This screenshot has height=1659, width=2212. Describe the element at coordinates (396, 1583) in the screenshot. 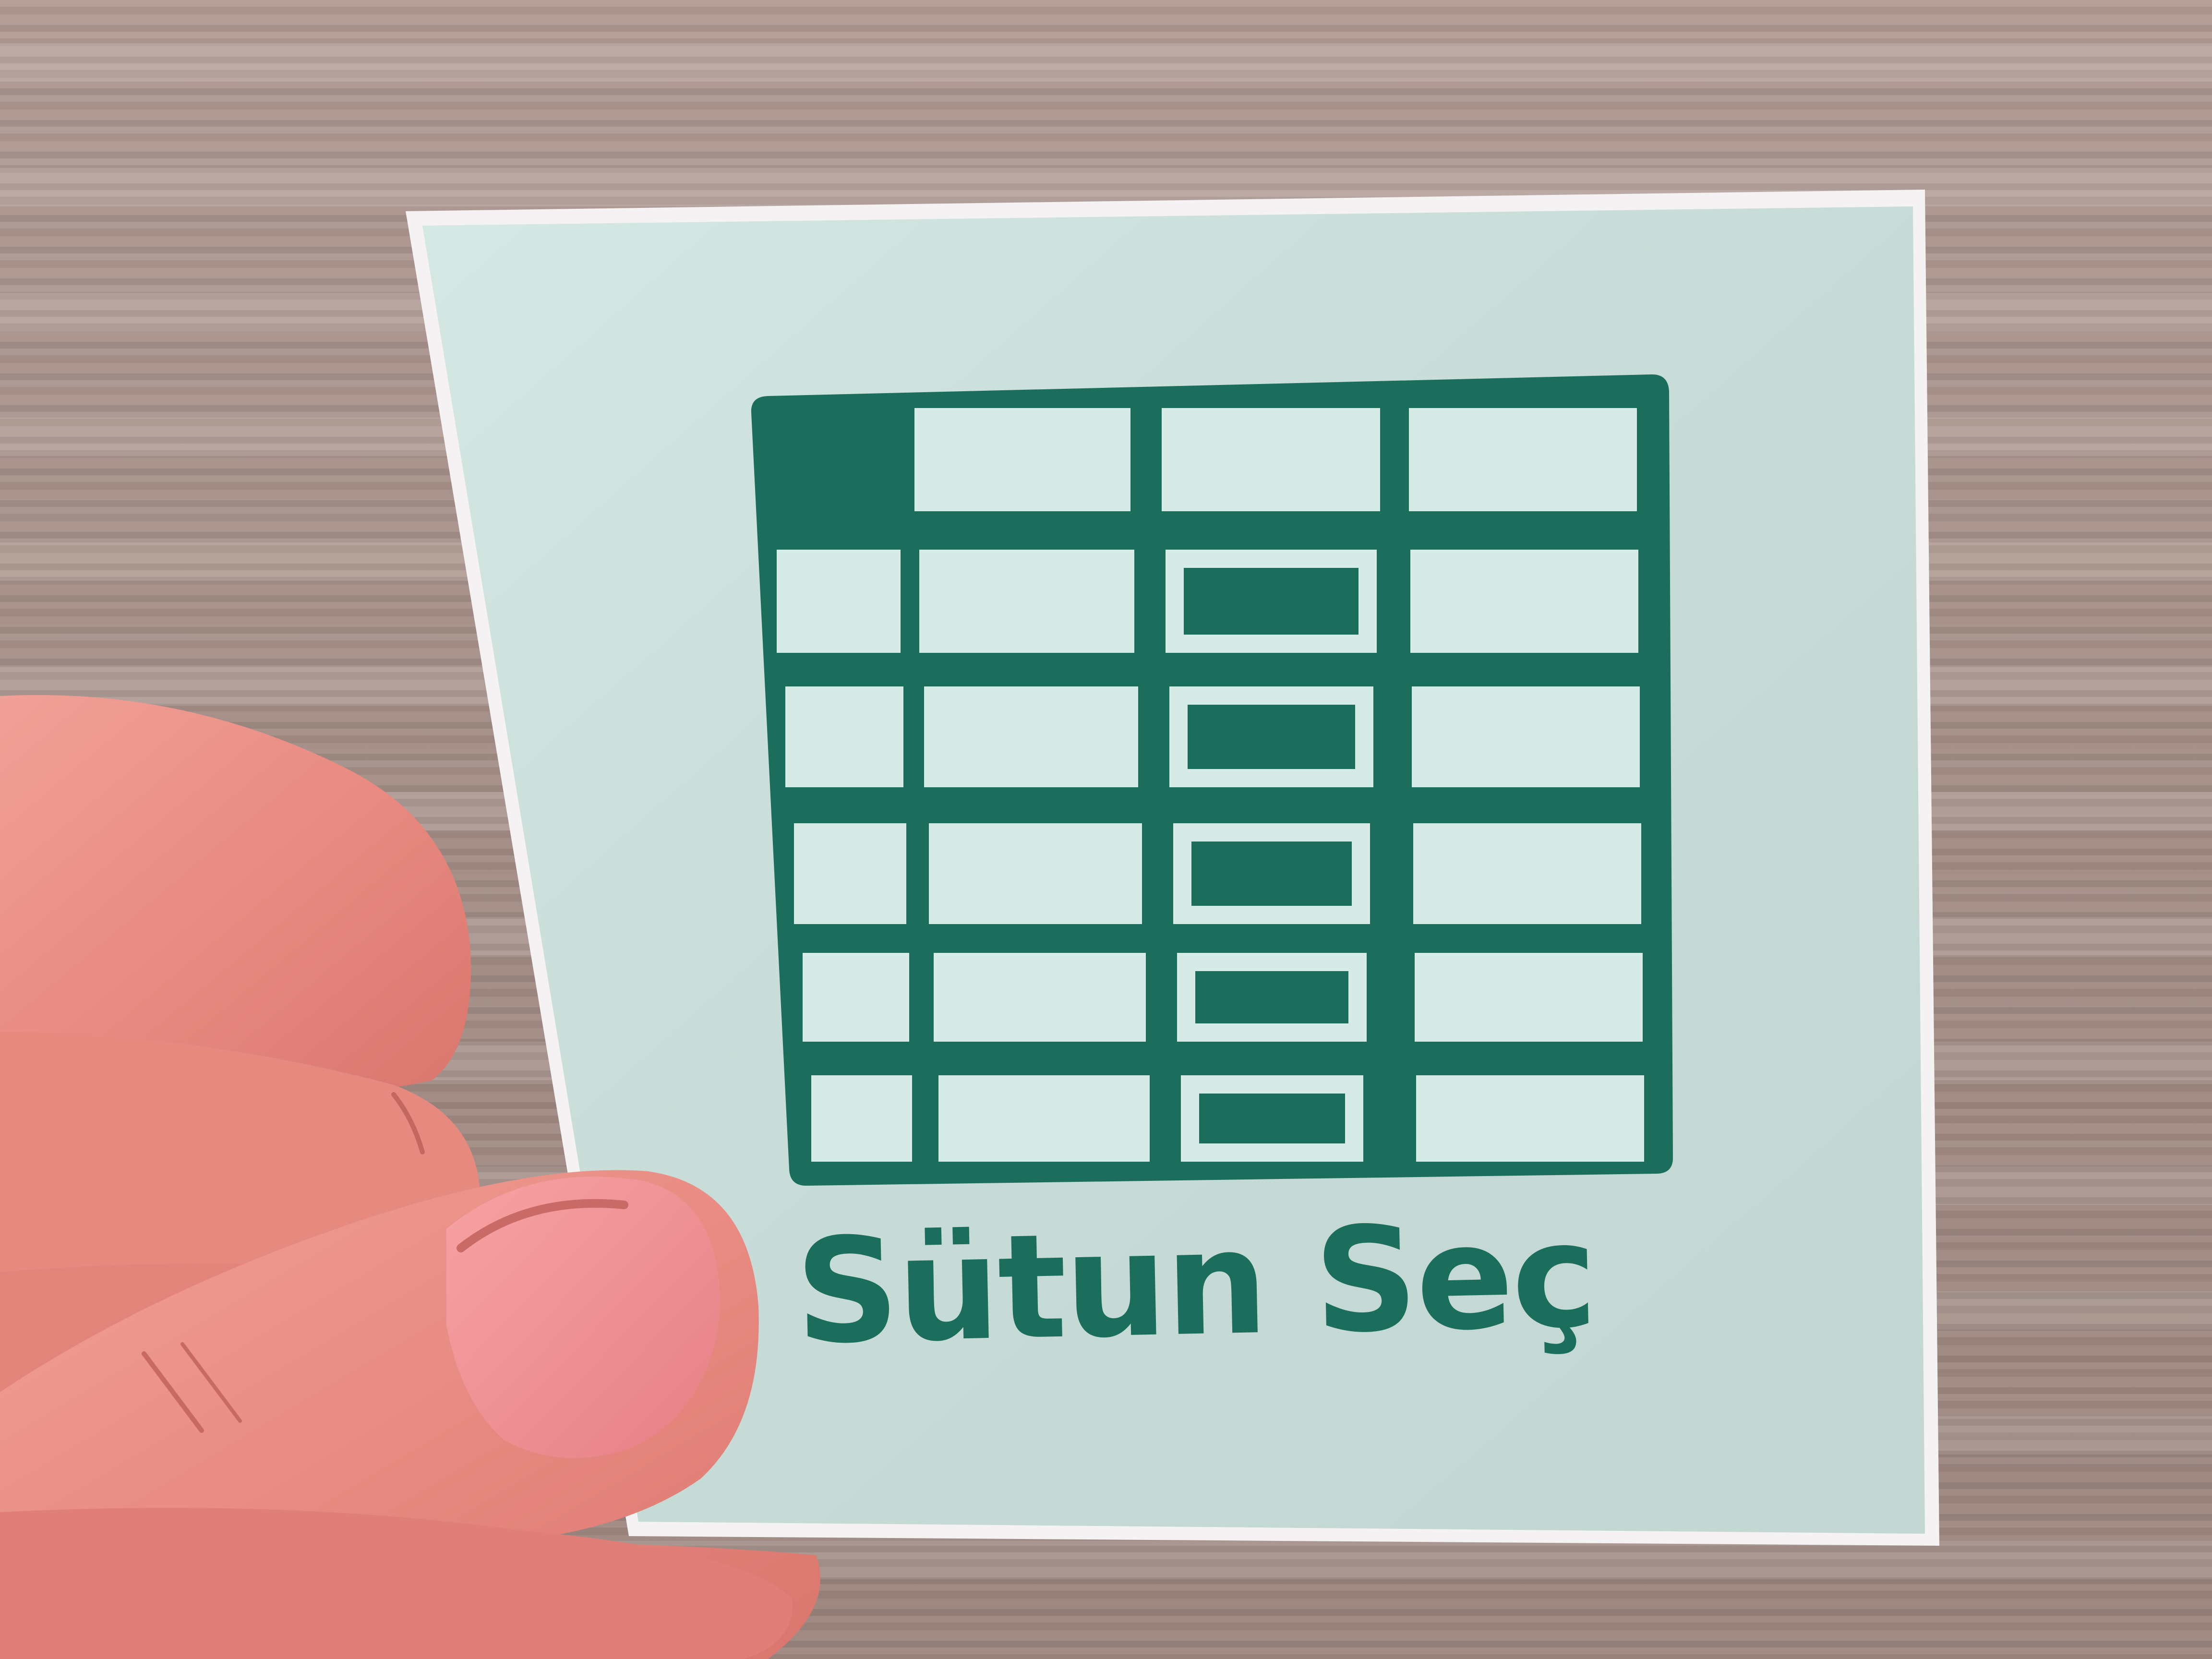

I see `palm` at that location.